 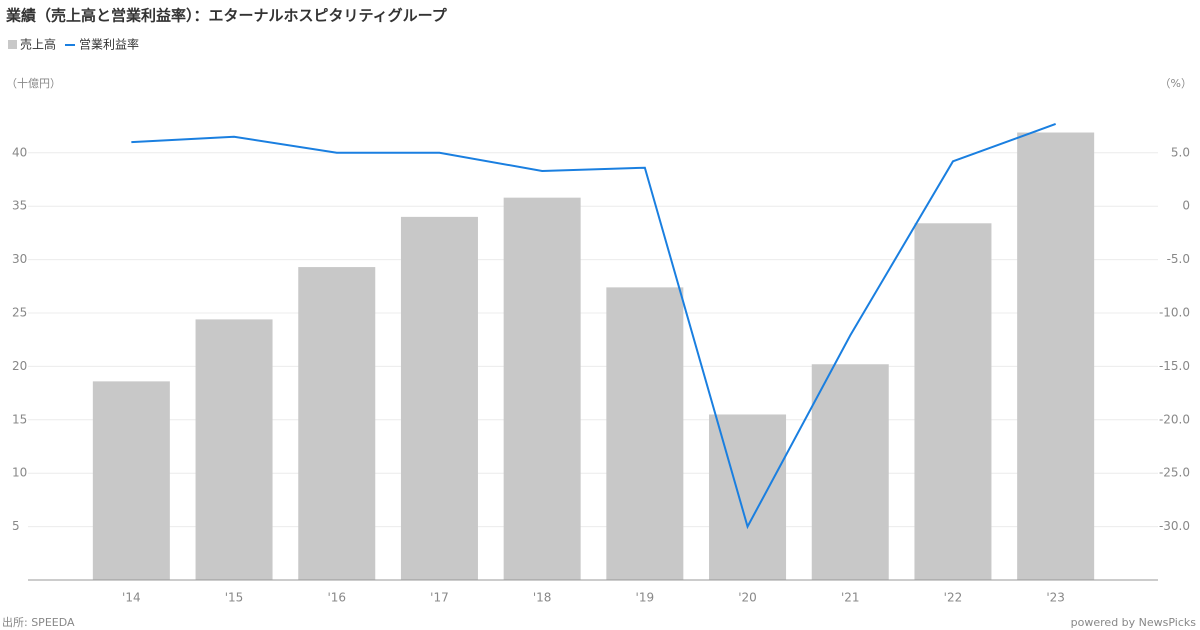 I want to click on y2-tick-label: -30.0, so click(x=1174, y=526).